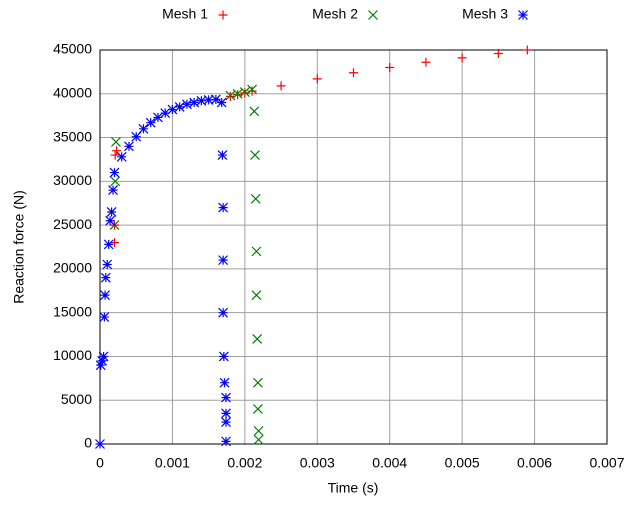 Image resolution: width=627 pixels, height=505 pixels. Describe the element at coordinates (100, 463) in the screenshot. I see `x-tick-label: 0` at that location.